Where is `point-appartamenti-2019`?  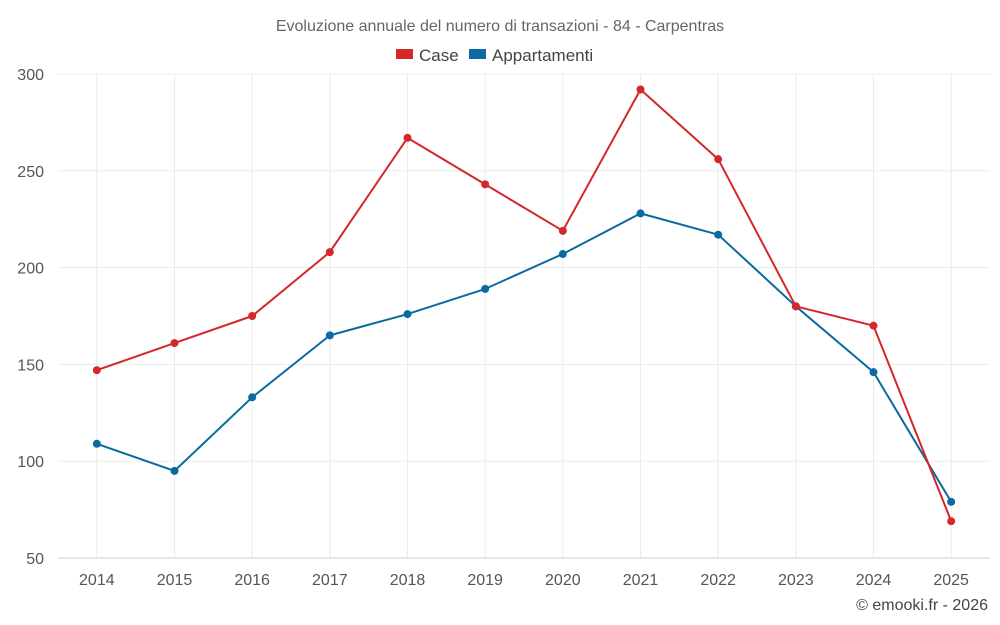 point-appartamenti-2019 is located at coordinates (485, 288).